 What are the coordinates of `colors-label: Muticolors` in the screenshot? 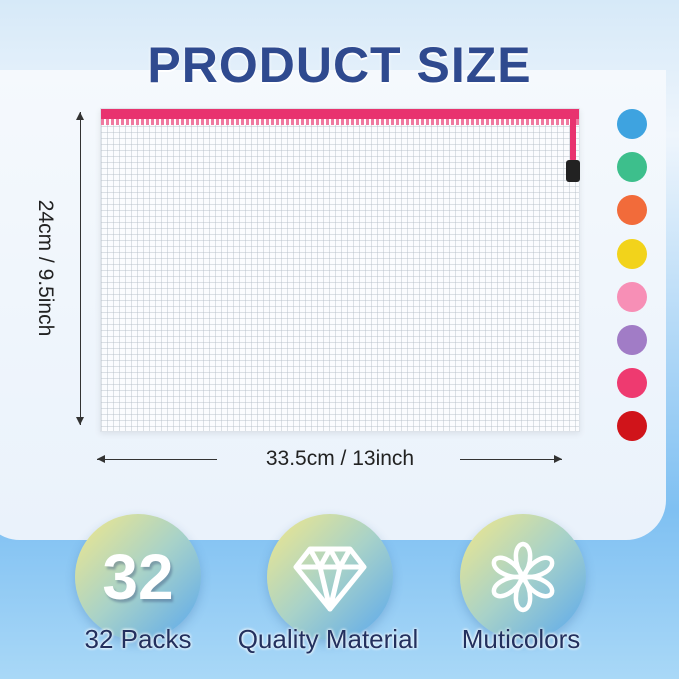 It's located at (521, 639).